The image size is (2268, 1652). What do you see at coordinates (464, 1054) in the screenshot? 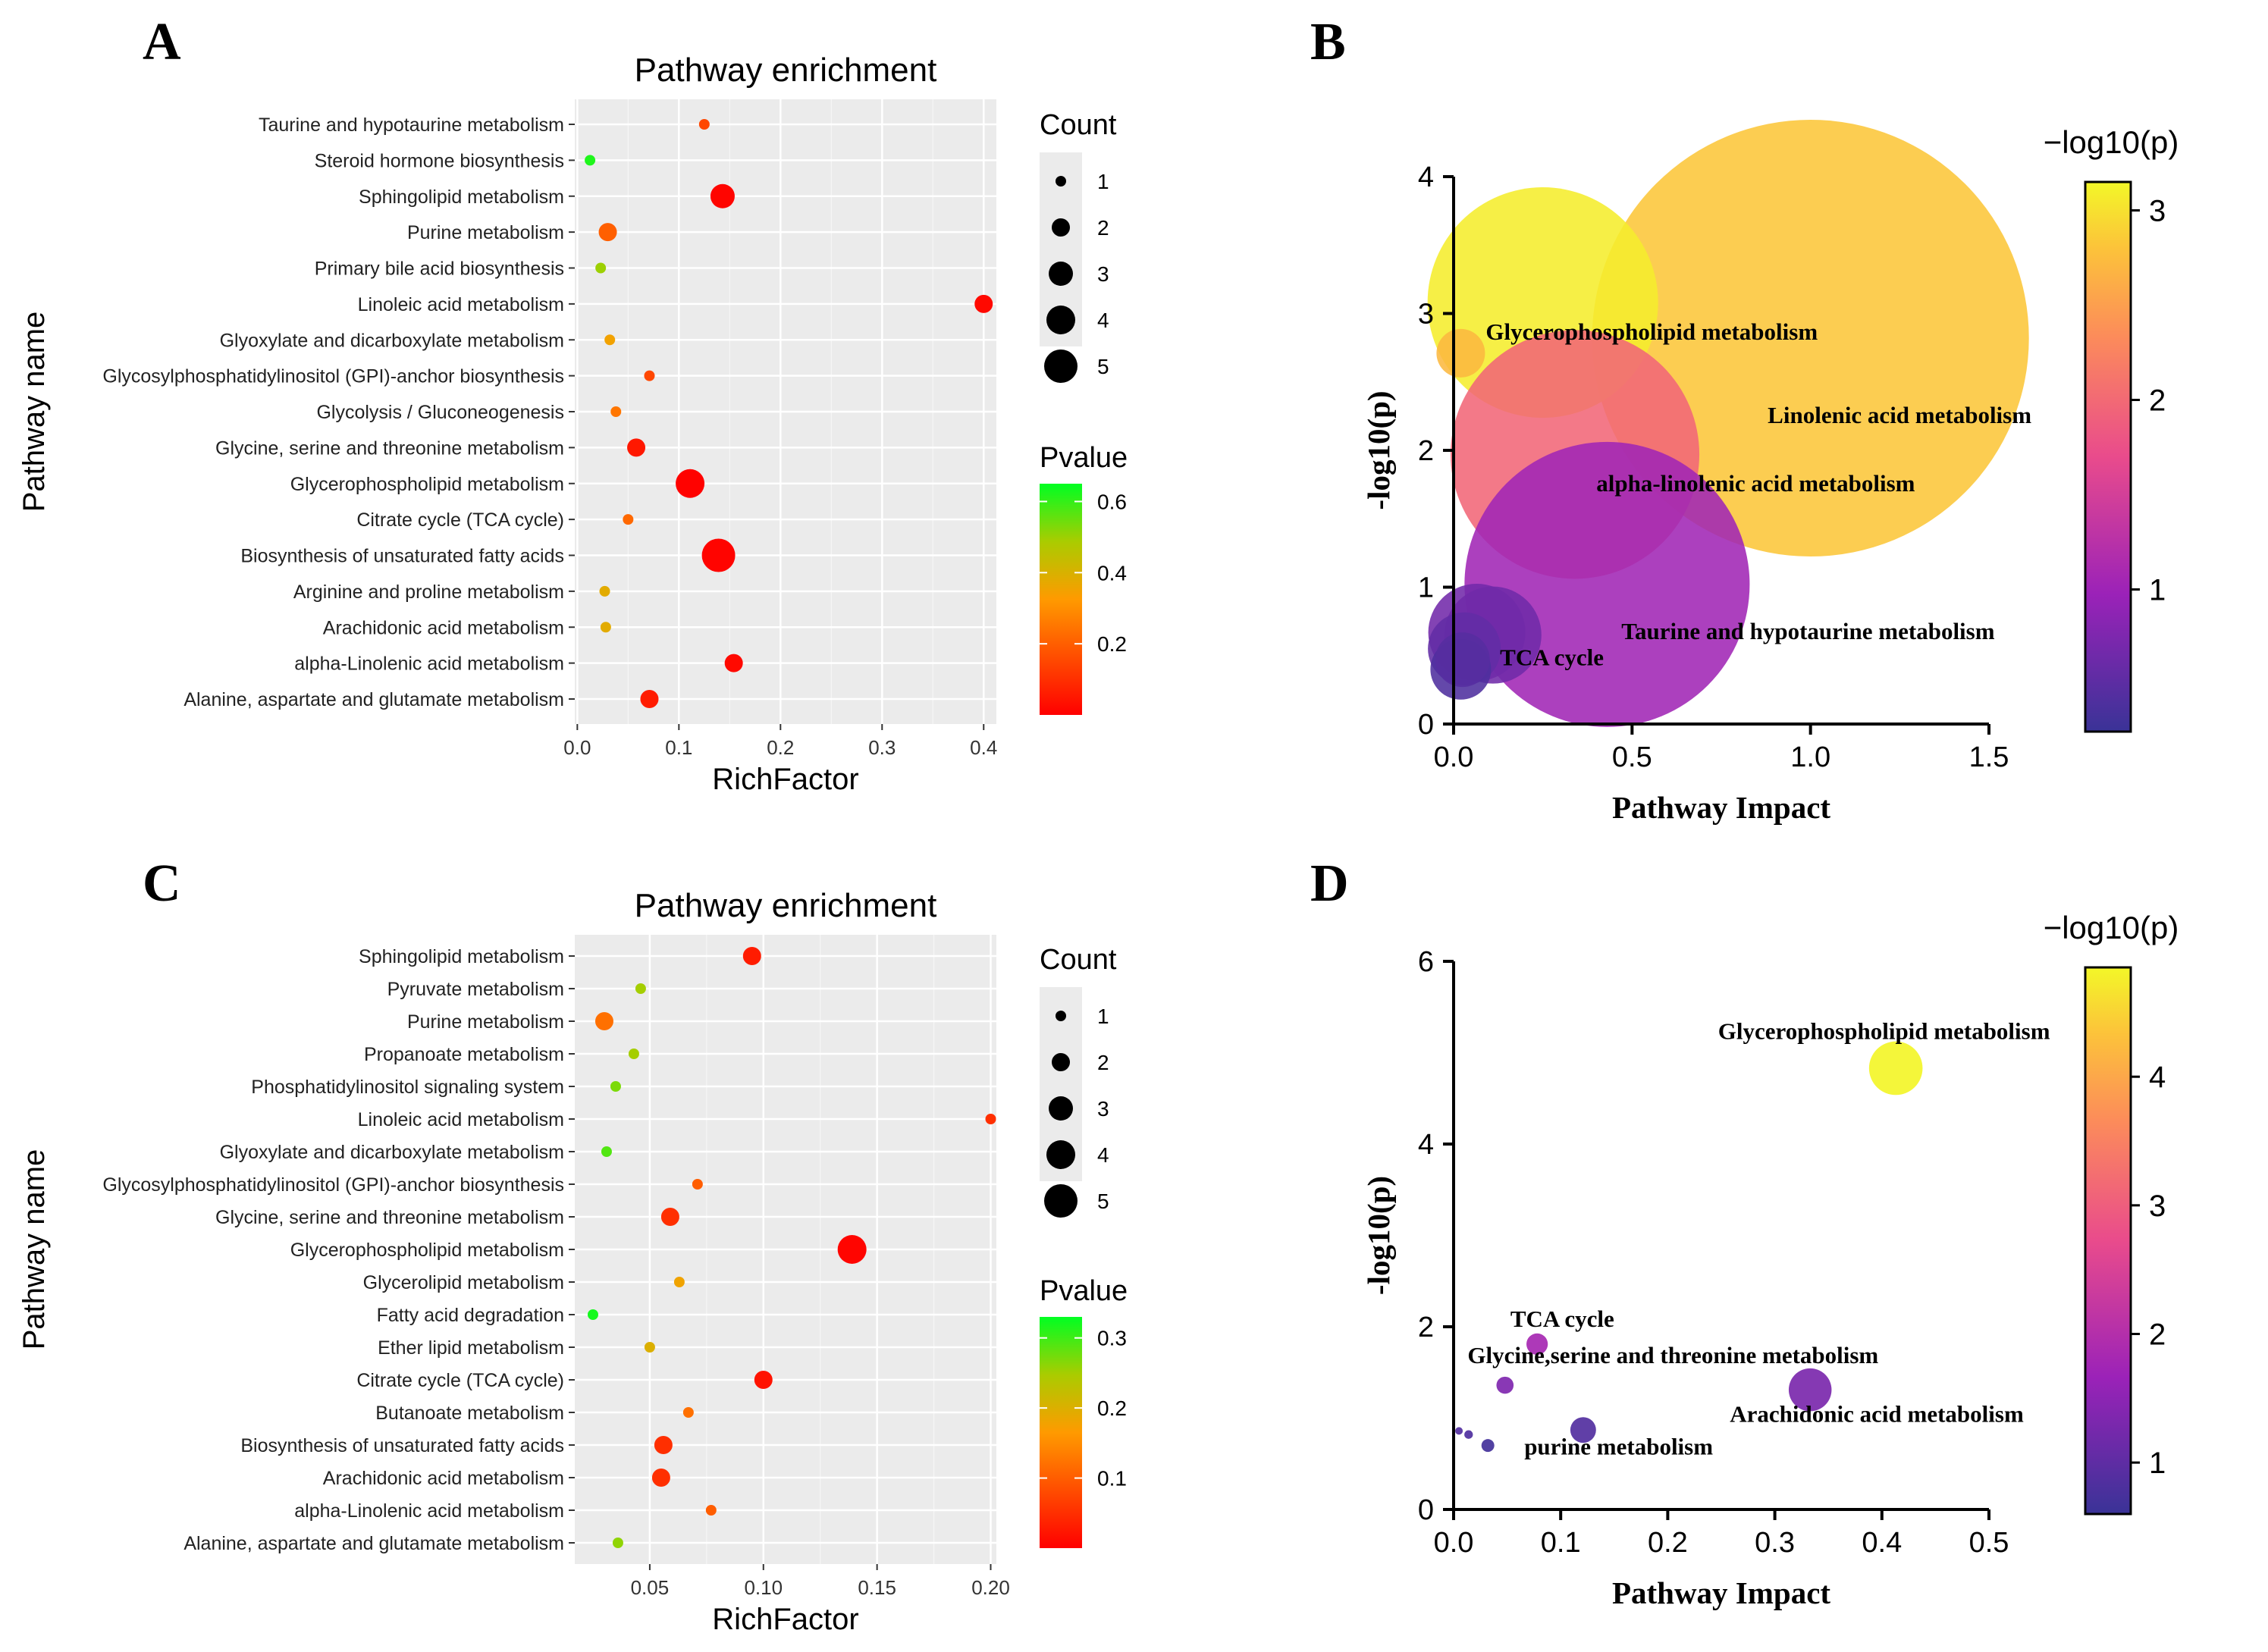
I see `pathway-label: Propanoate metabolism` at bounding box center [464, 1054].